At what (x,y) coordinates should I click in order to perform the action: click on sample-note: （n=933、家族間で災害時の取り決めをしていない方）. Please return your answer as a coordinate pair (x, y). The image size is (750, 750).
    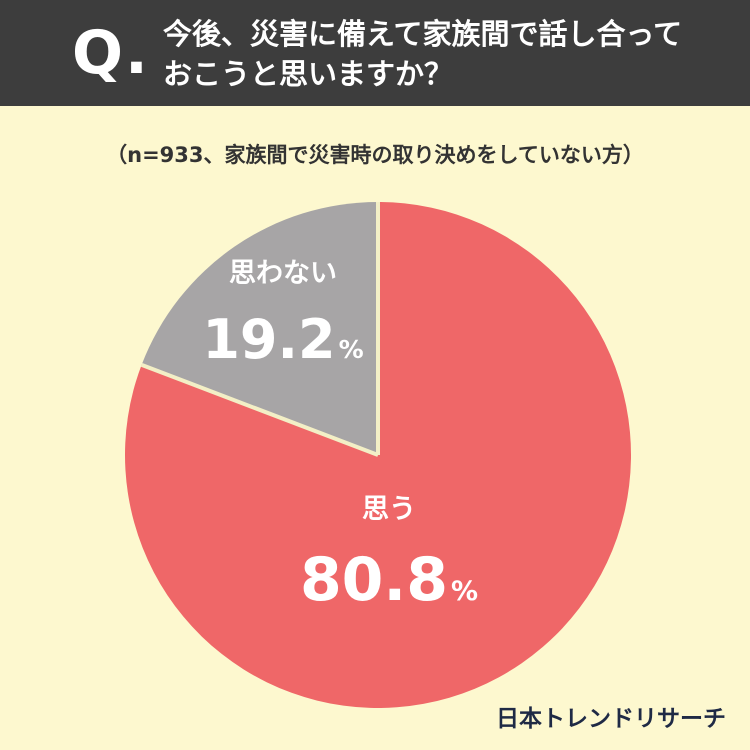
    Looking at the image, I should click on (375, 155).